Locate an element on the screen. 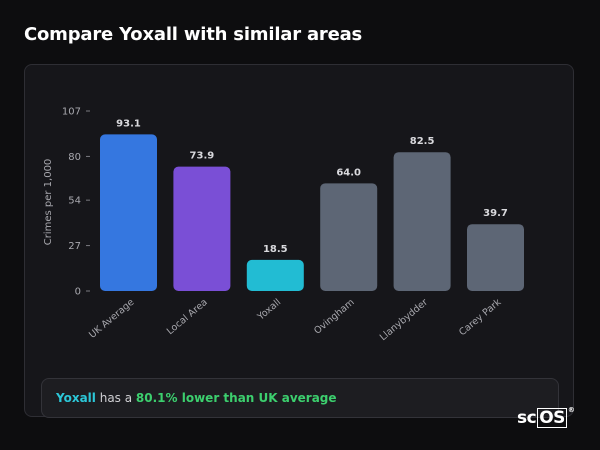  bar-value-label: 93.1 is located at coordinates (128, 123).